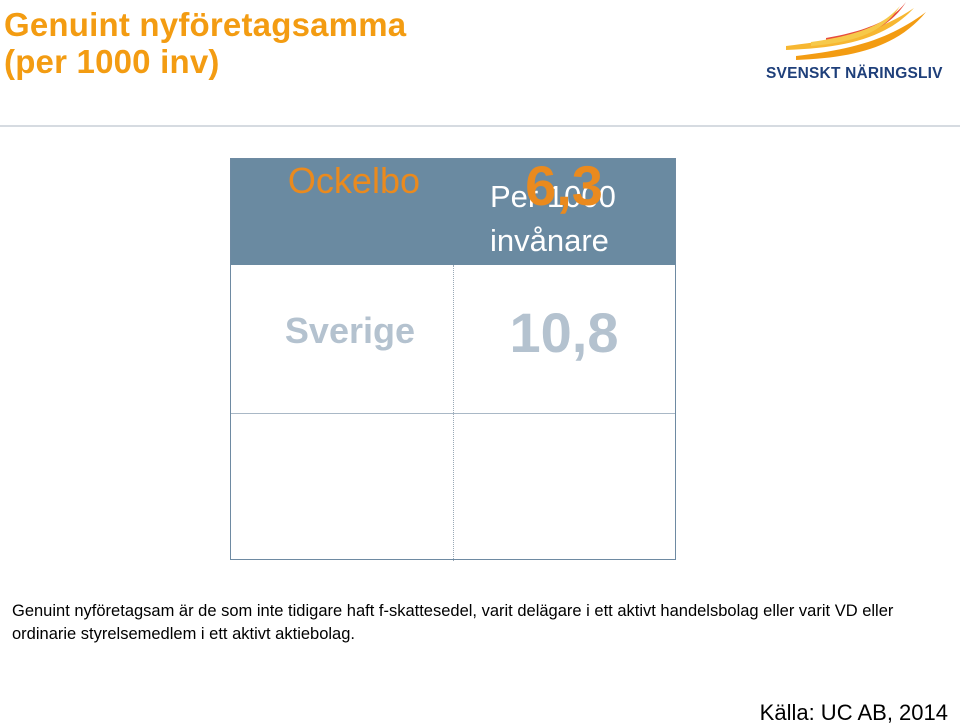 The width and height of the screenshot is (960, 728). I want to click on row-label-sverige: Sverige, so click(349, 330).